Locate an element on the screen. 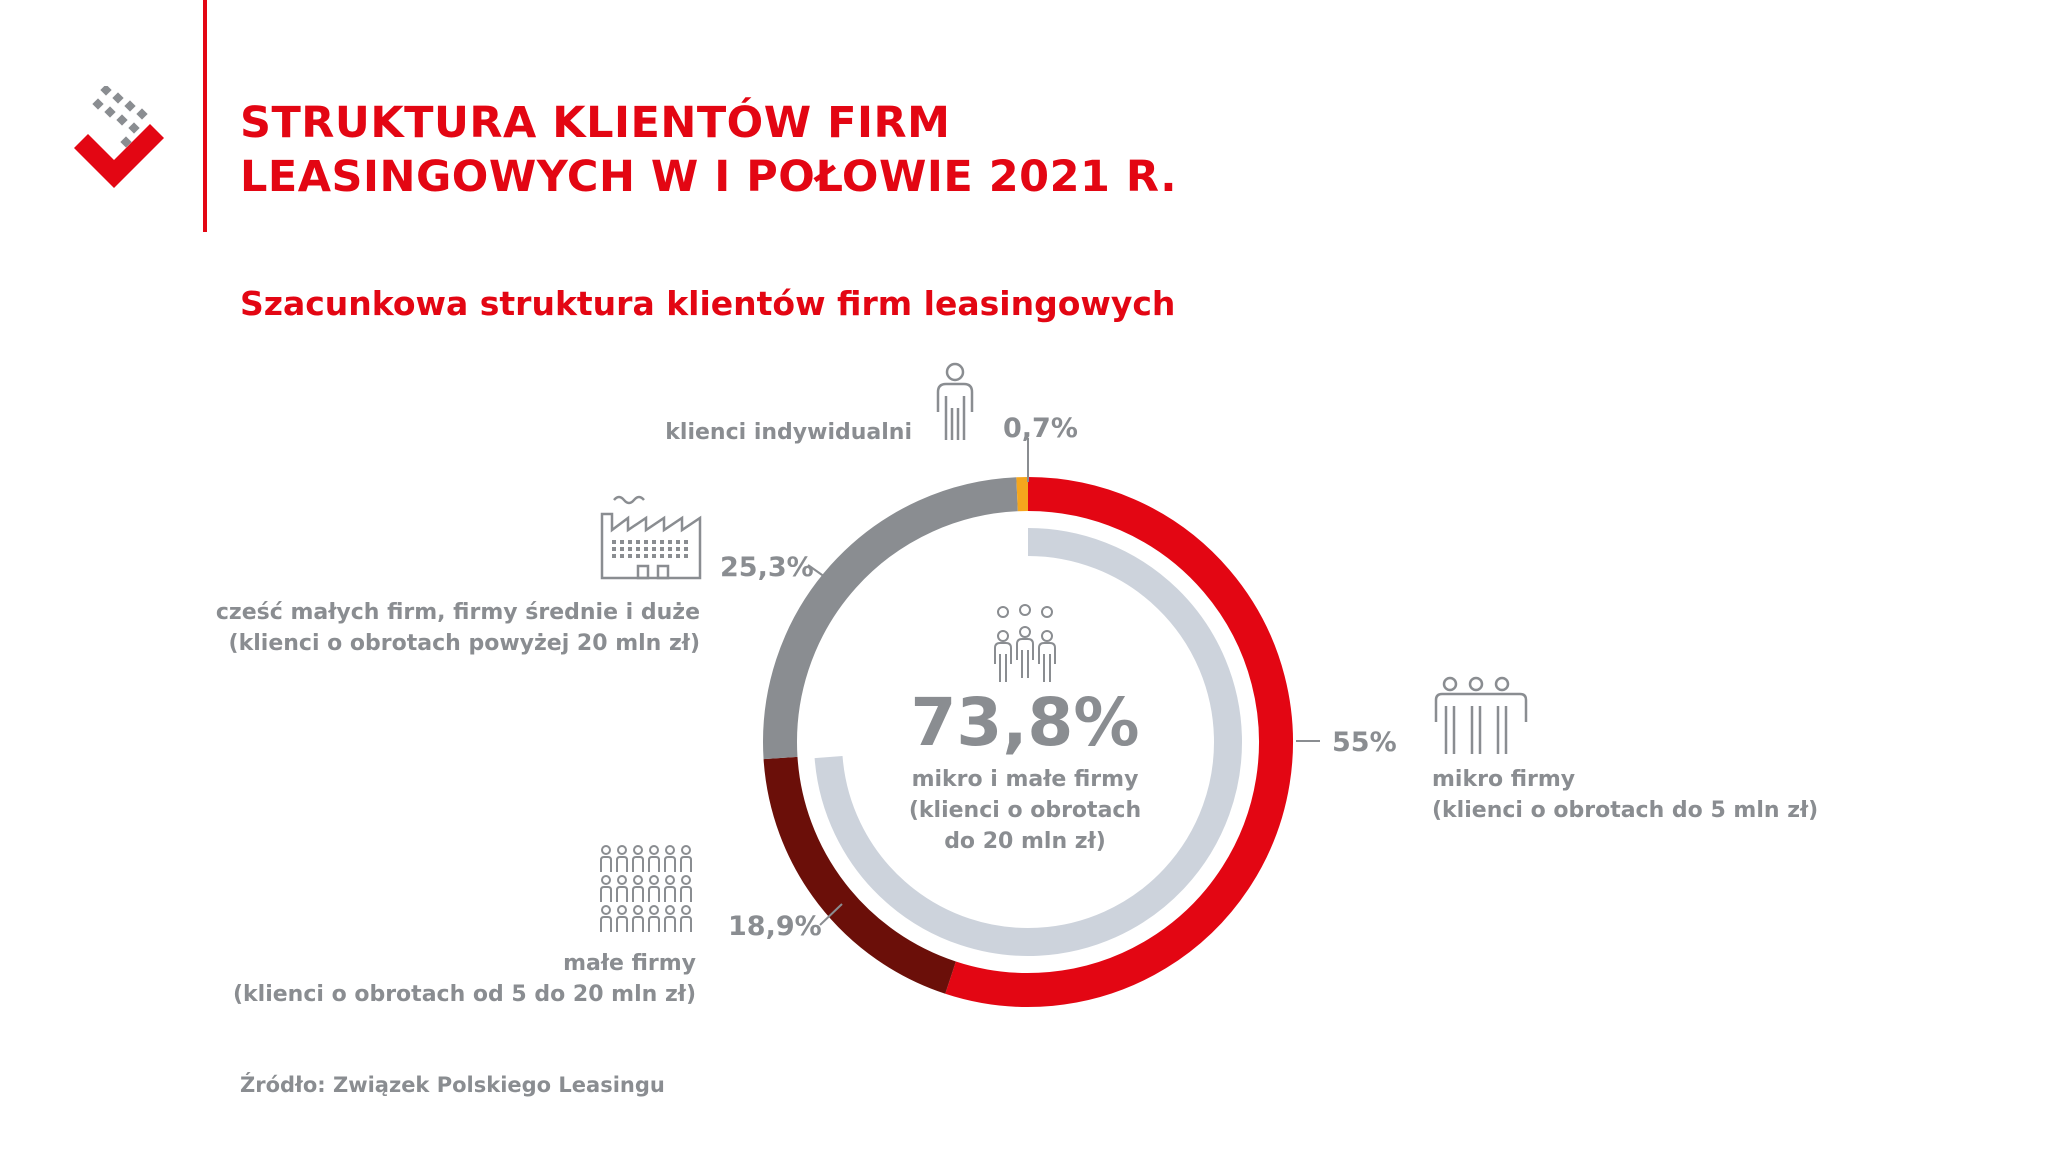  title-divider is located at coordinates (205, 116).